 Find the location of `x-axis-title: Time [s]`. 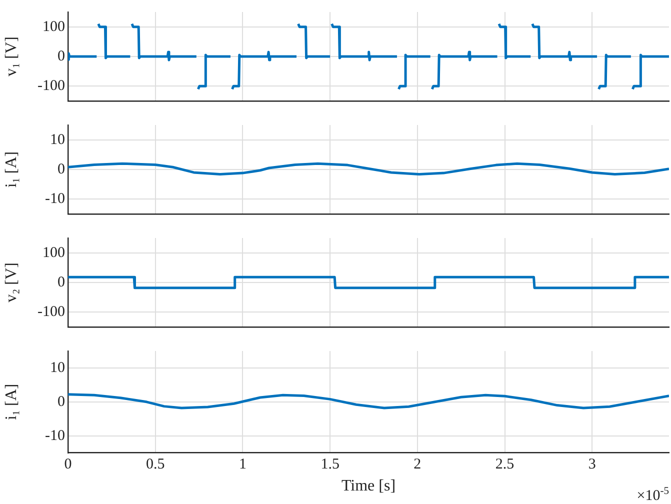

x-axis-title: Time [s] is located at coordinates (368, 486).